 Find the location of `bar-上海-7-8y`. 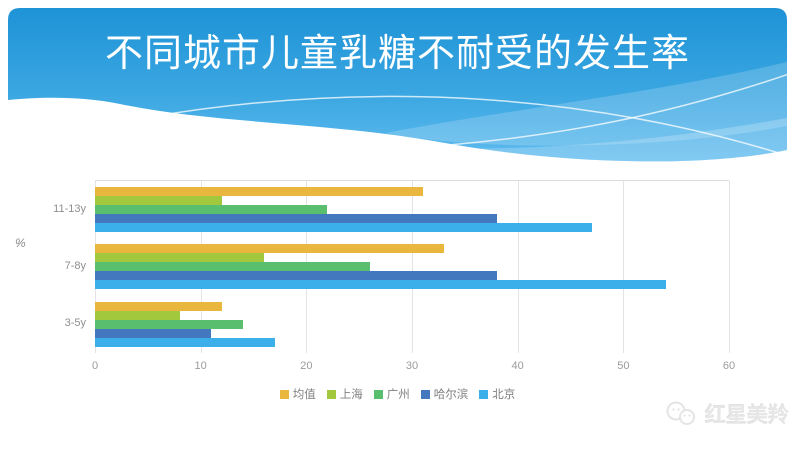

bar-上海-7-8y is located at coordinates (180, 258).